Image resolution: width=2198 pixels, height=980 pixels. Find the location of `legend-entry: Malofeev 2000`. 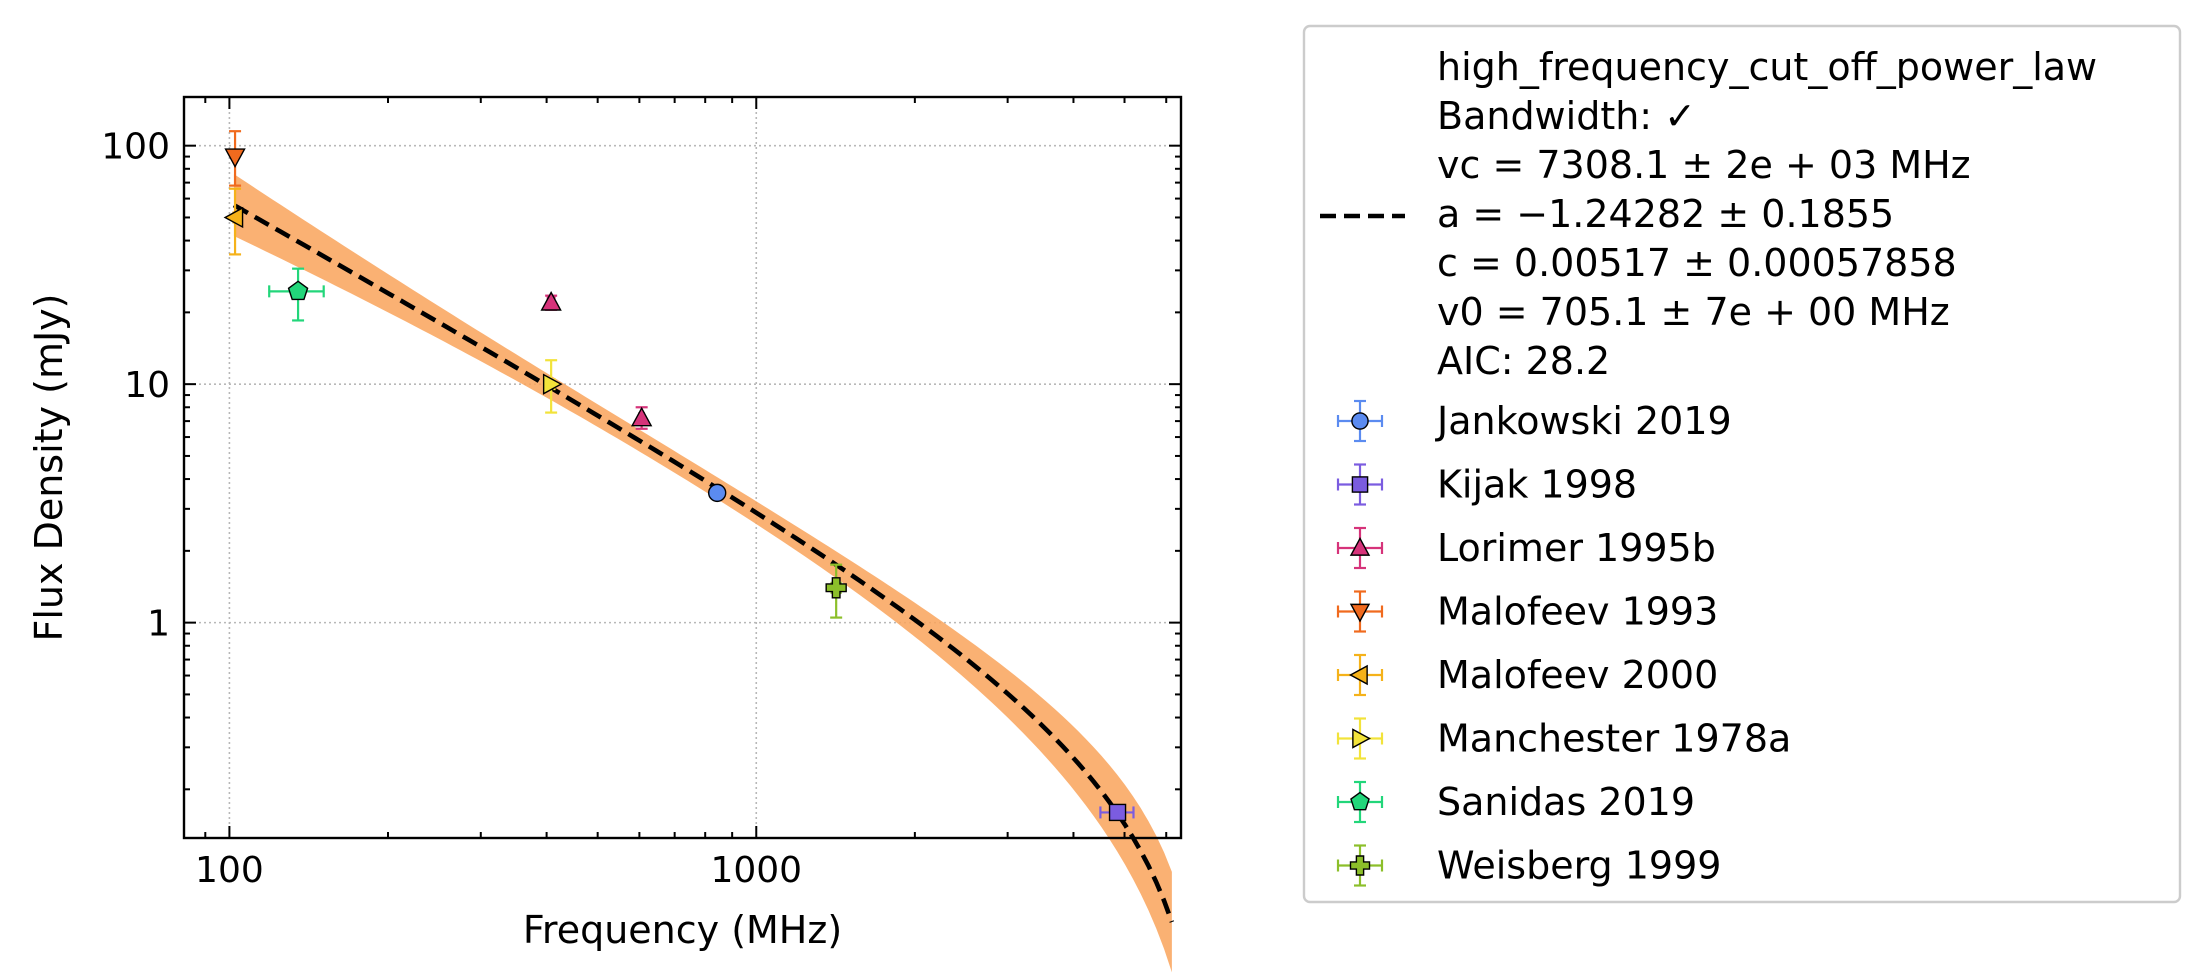

legend-entry: Malofeev 2000 is located at coordinates (1527, 675).